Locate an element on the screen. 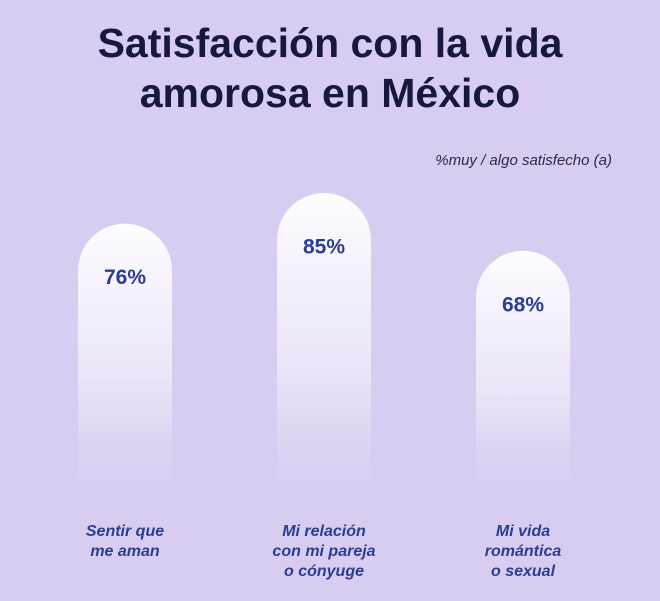 This screenshot has width=660, height=601. value-label: 68% is located at coordinates (523, 304).